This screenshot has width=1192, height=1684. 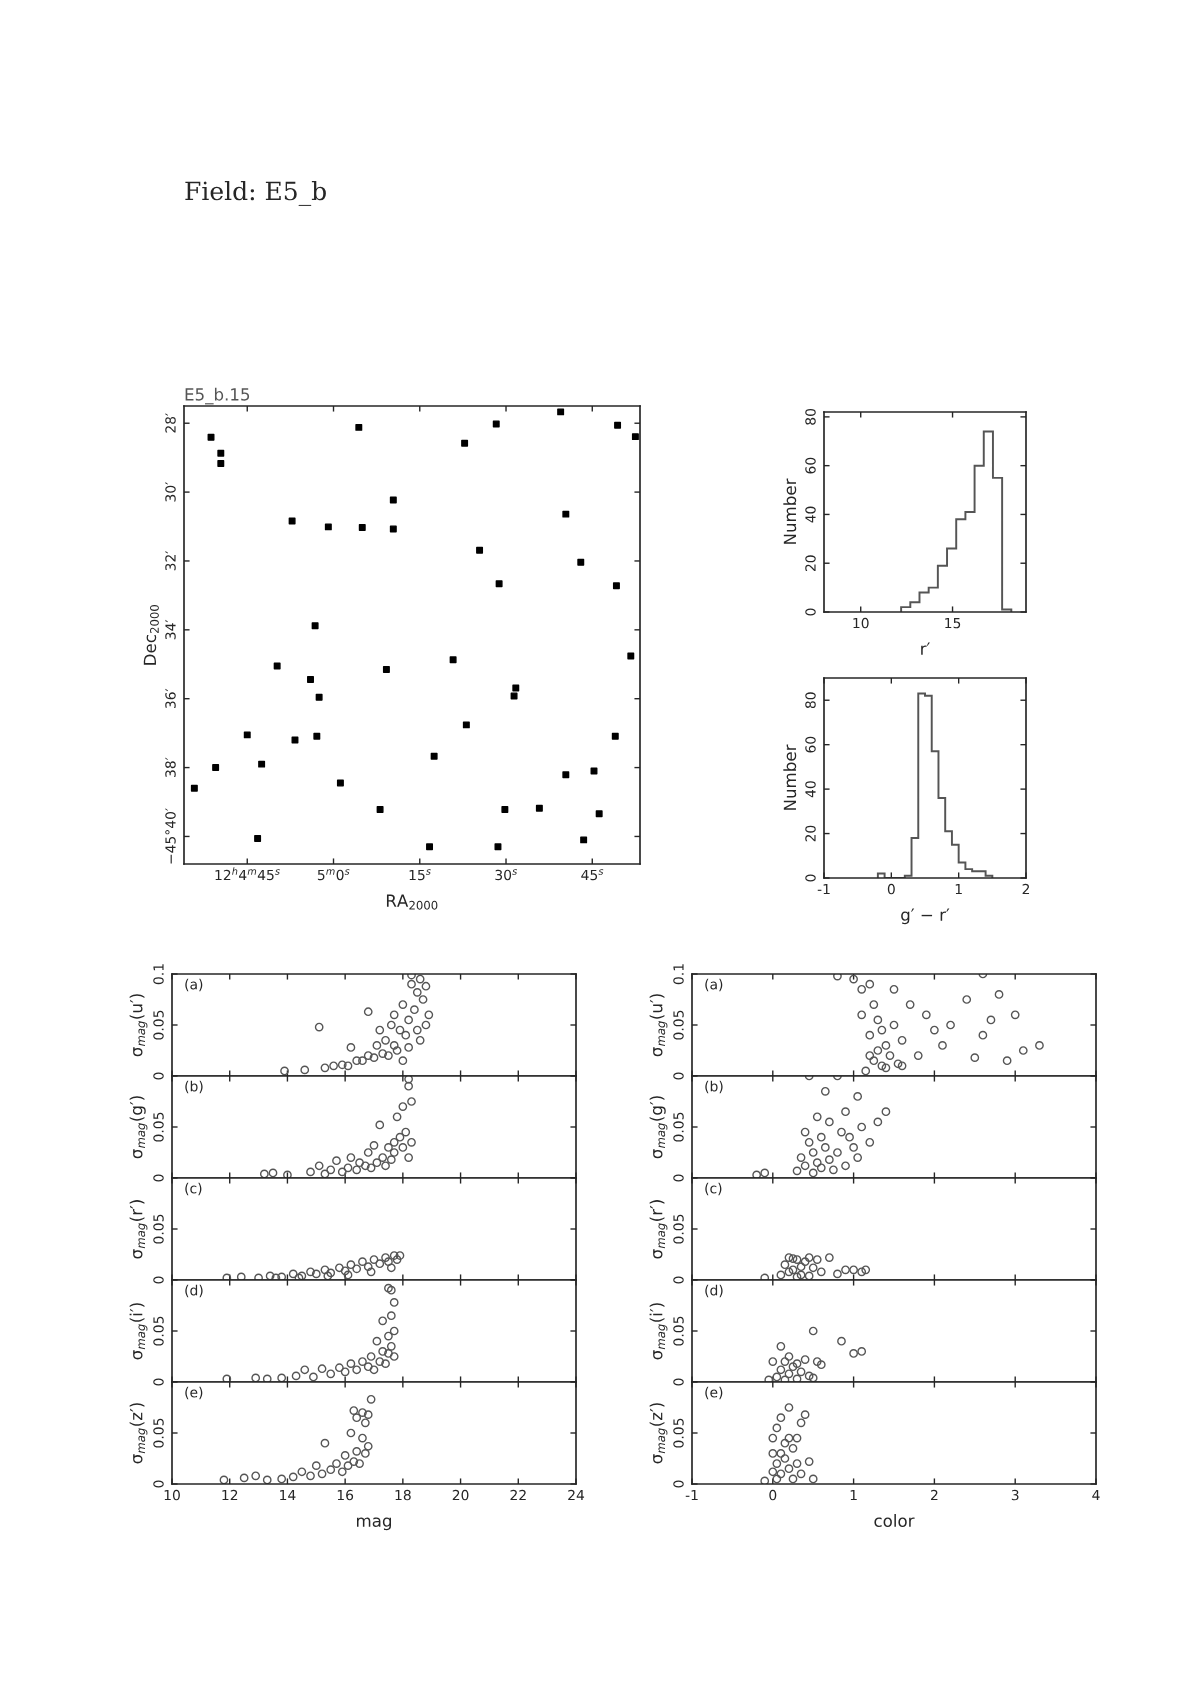 What do you see at coordinates (894, 1521) in the screenshot?
I see `x-axis-title: color` at bounding box center [894, 1521].